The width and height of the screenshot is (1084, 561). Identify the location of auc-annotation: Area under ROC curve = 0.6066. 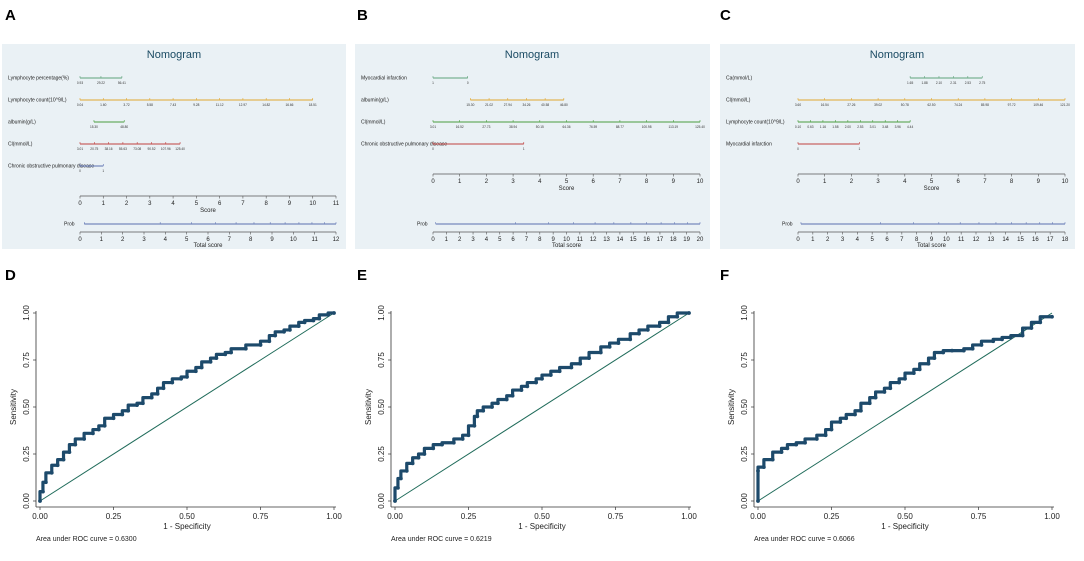
(804, 539).